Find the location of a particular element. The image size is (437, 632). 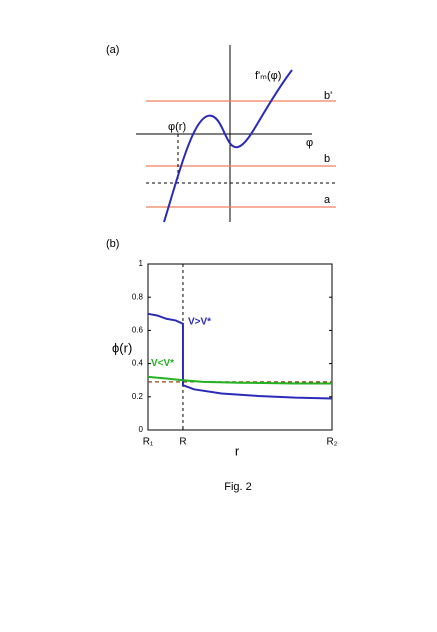

series-label: V>V* is located at coordinates (199, 322).